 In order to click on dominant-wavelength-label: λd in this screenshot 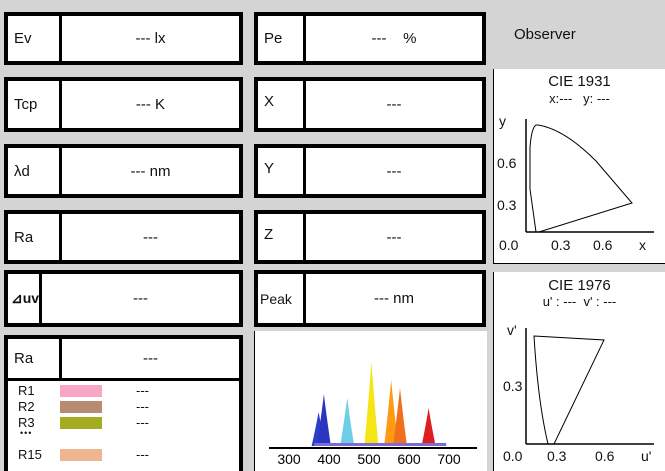, I will do `click(35, 171)`.